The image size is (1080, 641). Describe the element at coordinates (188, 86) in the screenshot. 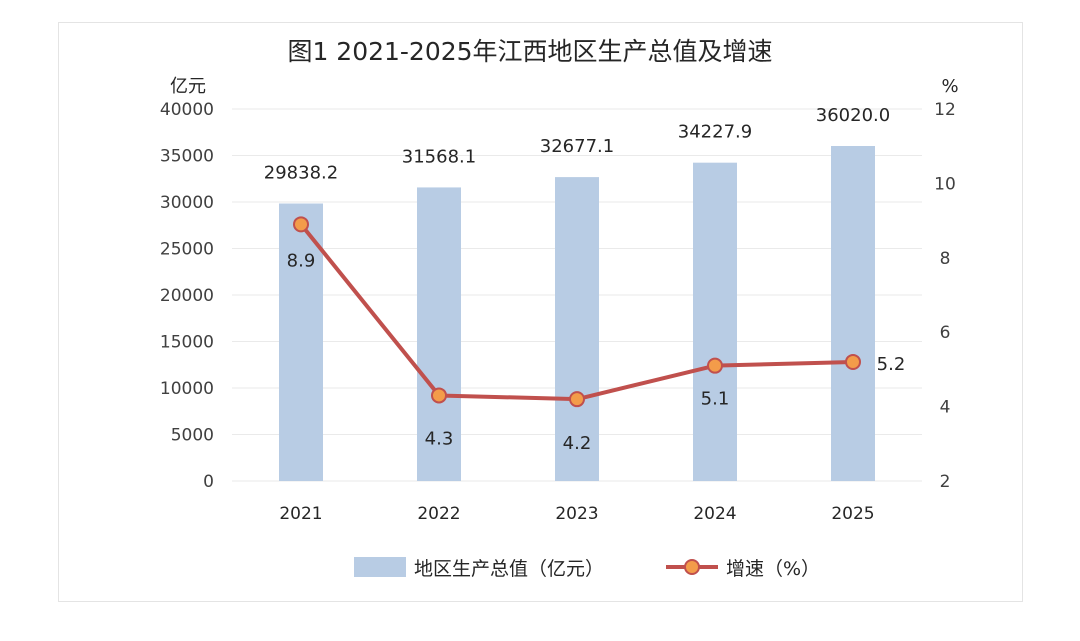

I see `left-axis-unit: 亿元` at that location.